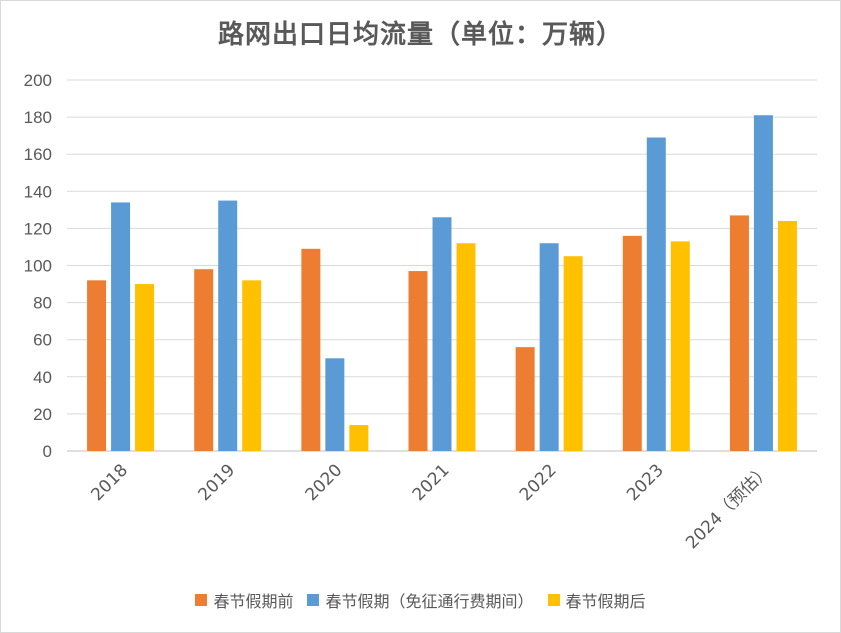 The height and width of the screenshot is (633, 841). What do you see at coordinates (538, 482) in the screenshot?
I see `x-tick-label: 2022` at bounding box center [538, 482].